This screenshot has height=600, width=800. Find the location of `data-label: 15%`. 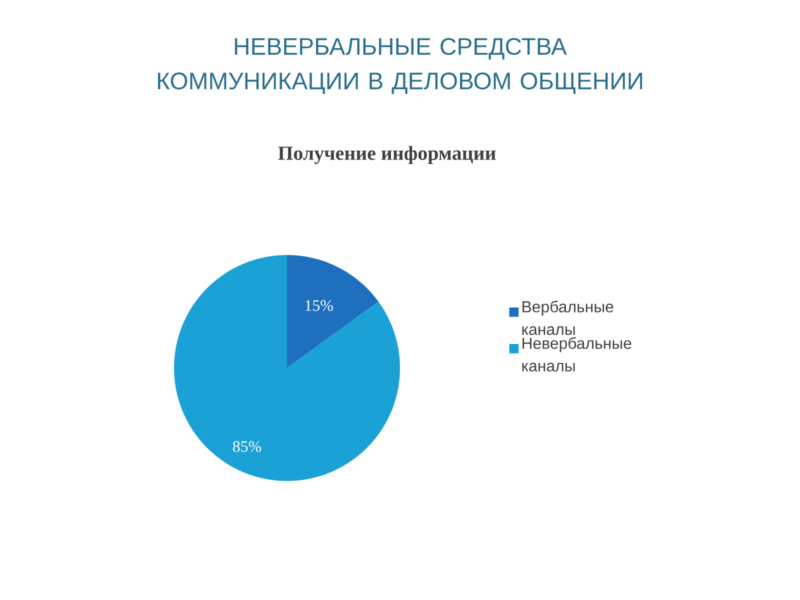

data-label: 15% is located at coordinates (319, 305).